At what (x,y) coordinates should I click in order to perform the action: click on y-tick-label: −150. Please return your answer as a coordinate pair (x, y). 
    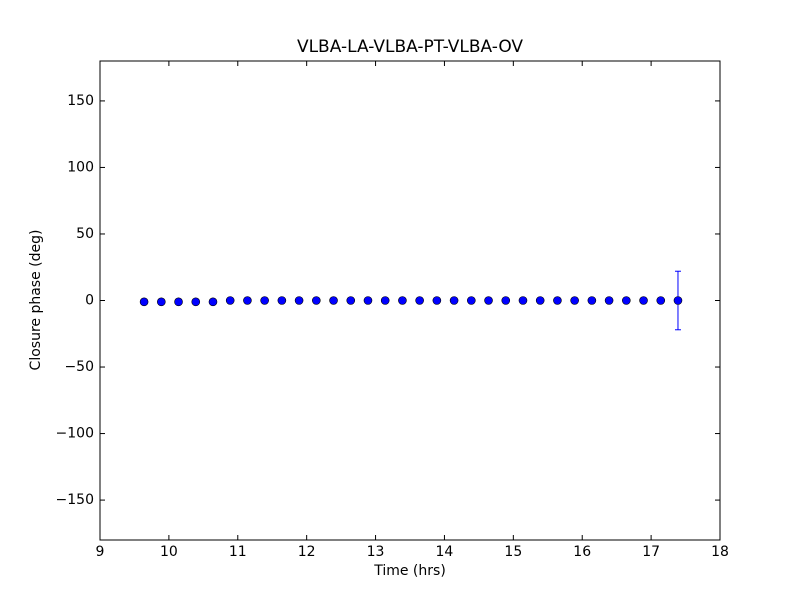
    Looking at the image, I should click on (75, 500).